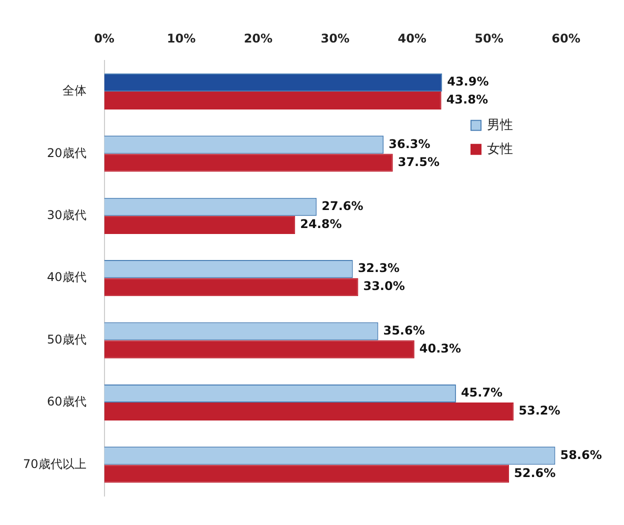 The image size is (624, 525). Describe the element at coordinates (66, 339) in the screenshot. I see `y-tick-label: 50歳代` at that location.